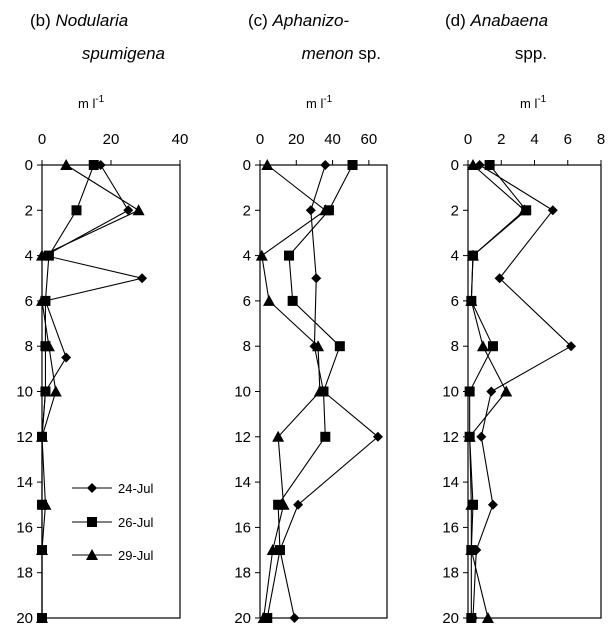  I want to click on legend-marker-diamond, so click(92, 488).